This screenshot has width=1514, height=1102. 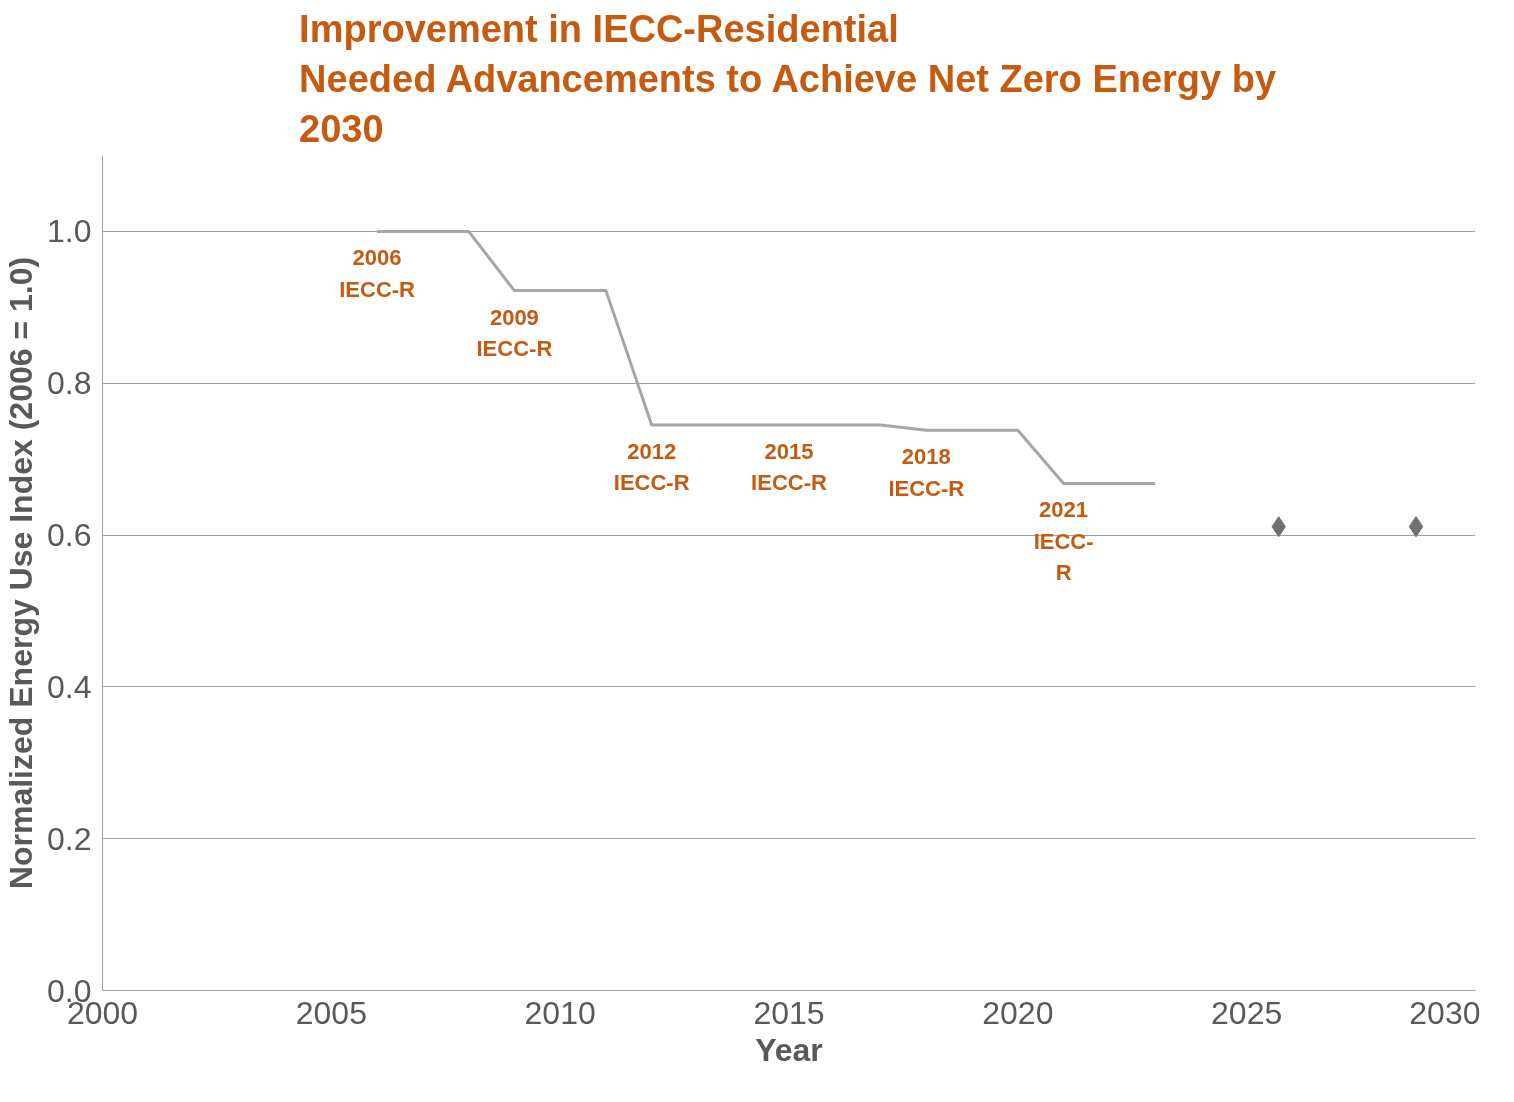 What do you see at coordinates (789, 1012) in the screenshot?
I see `x-tick-label: 2015` at bounding box center [789, 1012].